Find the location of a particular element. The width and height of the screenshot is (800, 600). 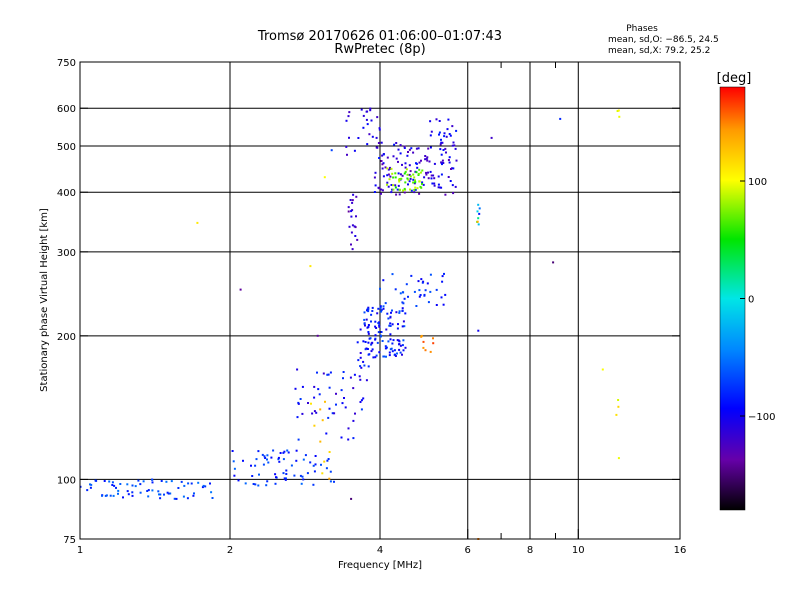

y-tick-label: 75 is located at coordinates (69, 540).